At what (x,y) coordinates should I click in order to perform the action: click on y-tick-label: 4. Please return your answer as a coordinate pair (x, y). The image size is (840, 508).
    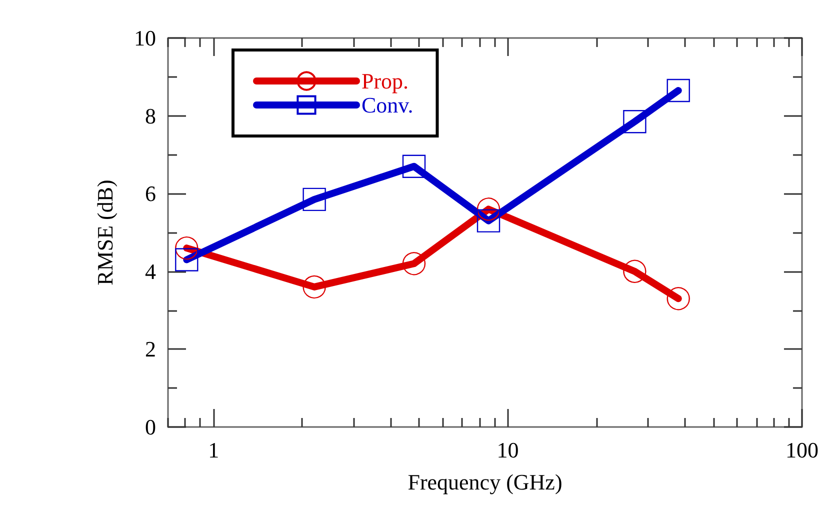
    Looking at the image, I should click on (150, 271).